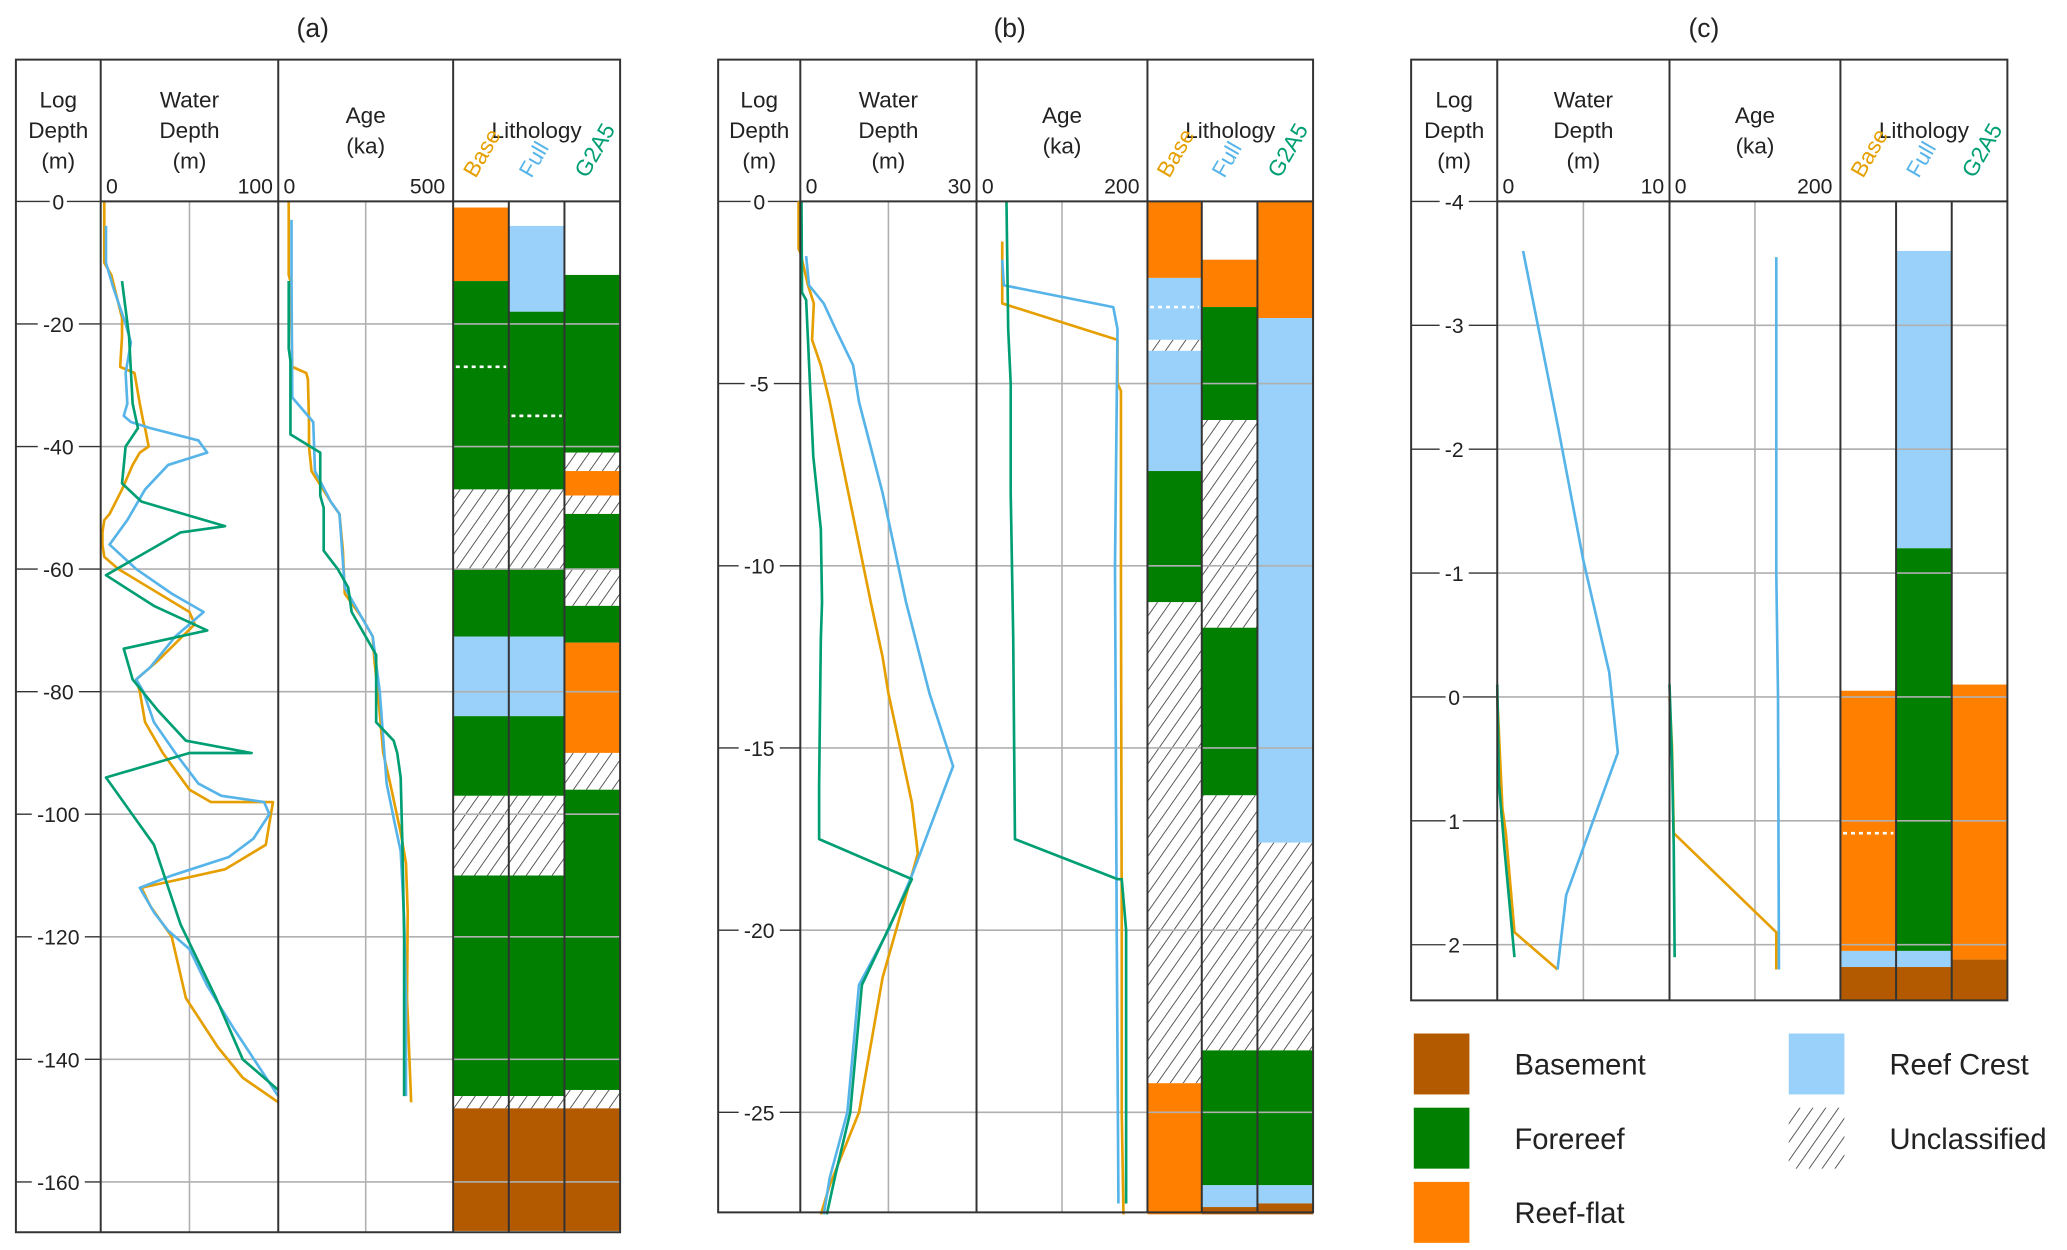 The image size is (2067, 1250). I want to click on panel-title: (a), so click(313, 28).